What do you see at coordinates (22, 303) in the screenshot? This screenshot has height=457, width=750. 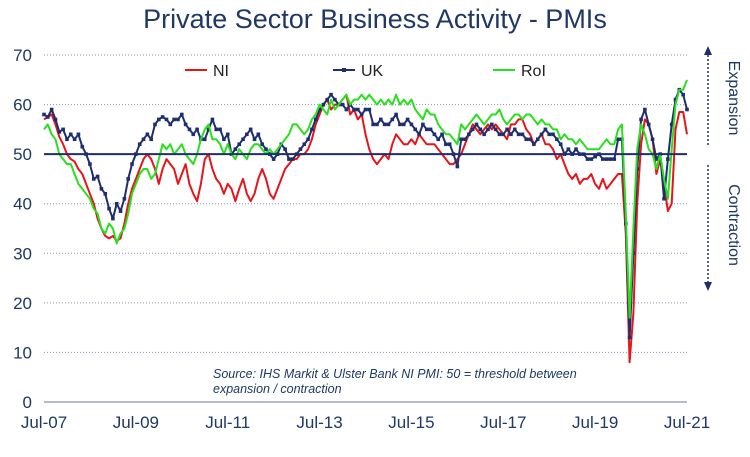 I see `y-tick-label: 20` at bounding box center [22, 303].